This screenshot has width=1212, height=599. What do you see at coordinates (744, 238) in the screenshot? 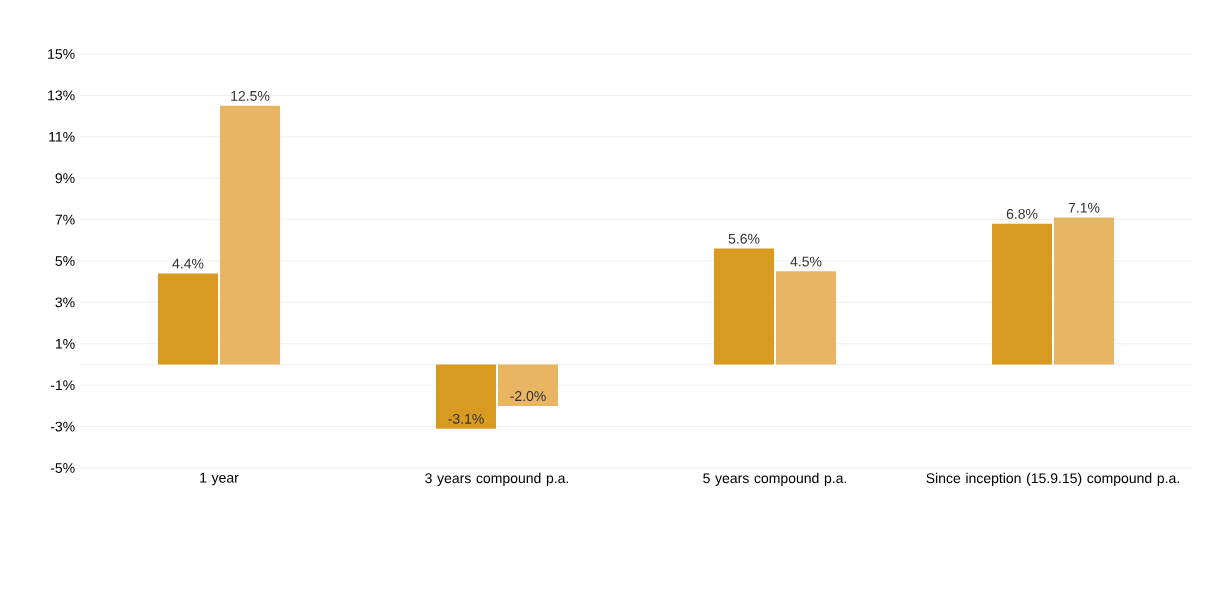
I see `data-label: 5.6%` at bounding box center [744, 238].